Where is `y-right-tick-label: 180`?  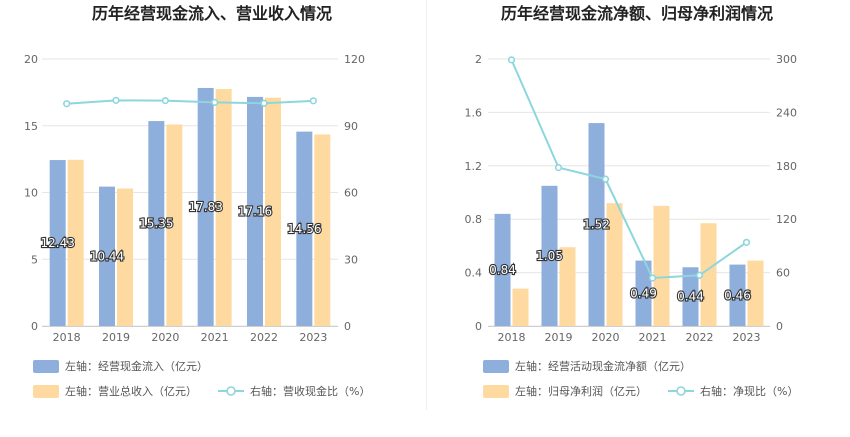 y-right-tick-label: 180 is located at coordinates (786, 166).